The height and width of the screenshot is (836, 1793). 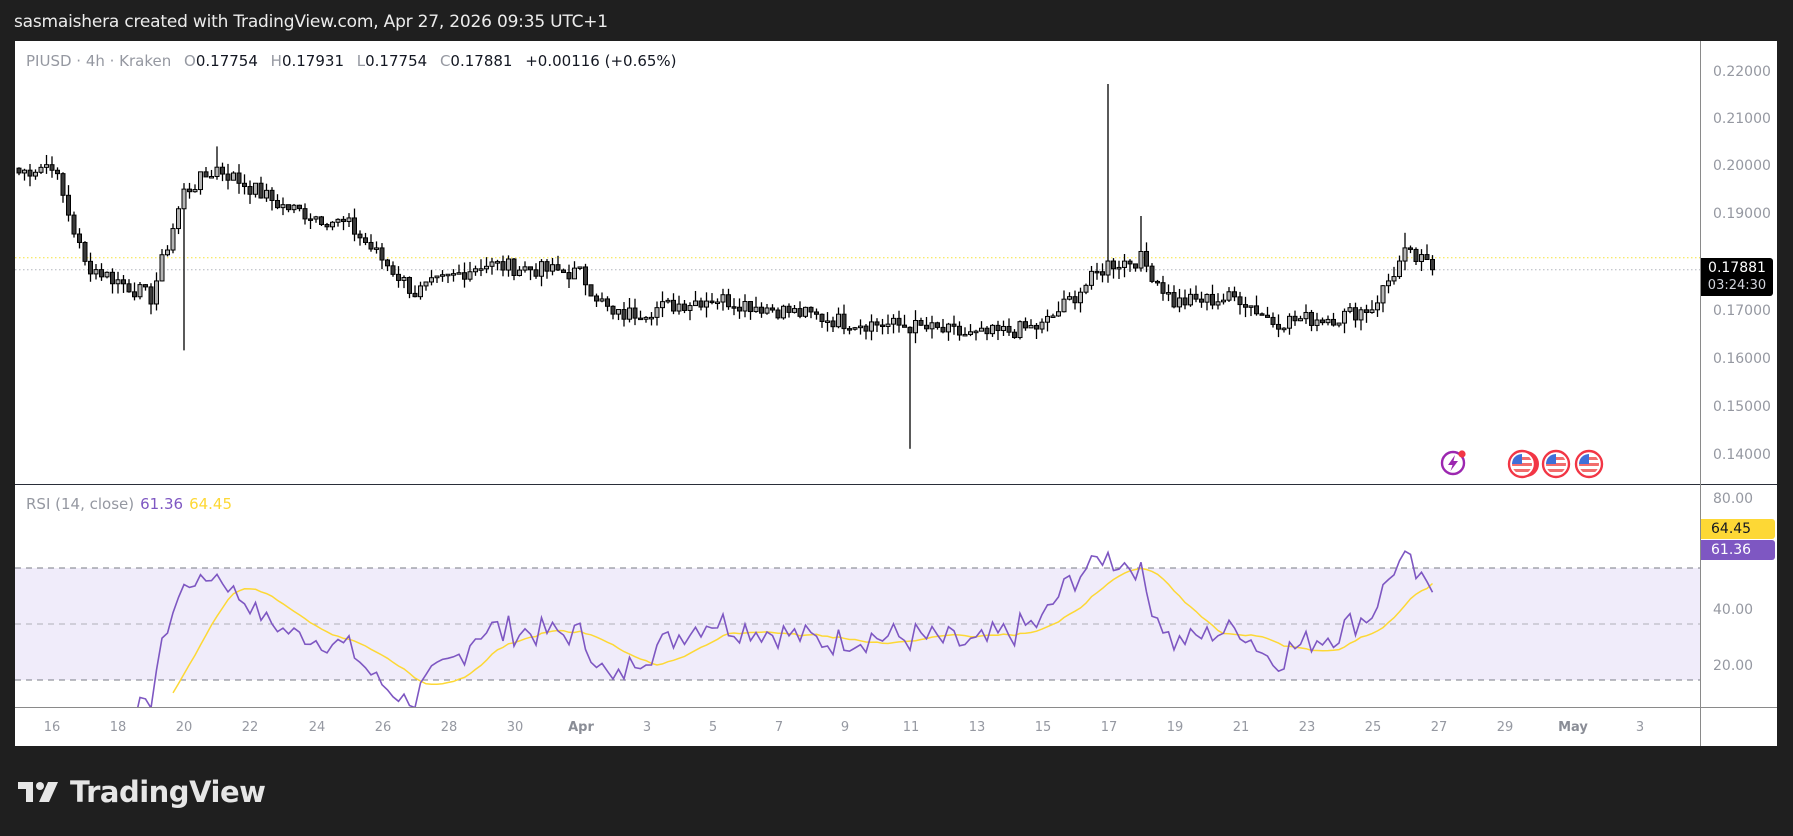 What do you see at coordinates (1738, 727) in the screenshot?
I see `axis-corner` at bounding box center [1738, 727].